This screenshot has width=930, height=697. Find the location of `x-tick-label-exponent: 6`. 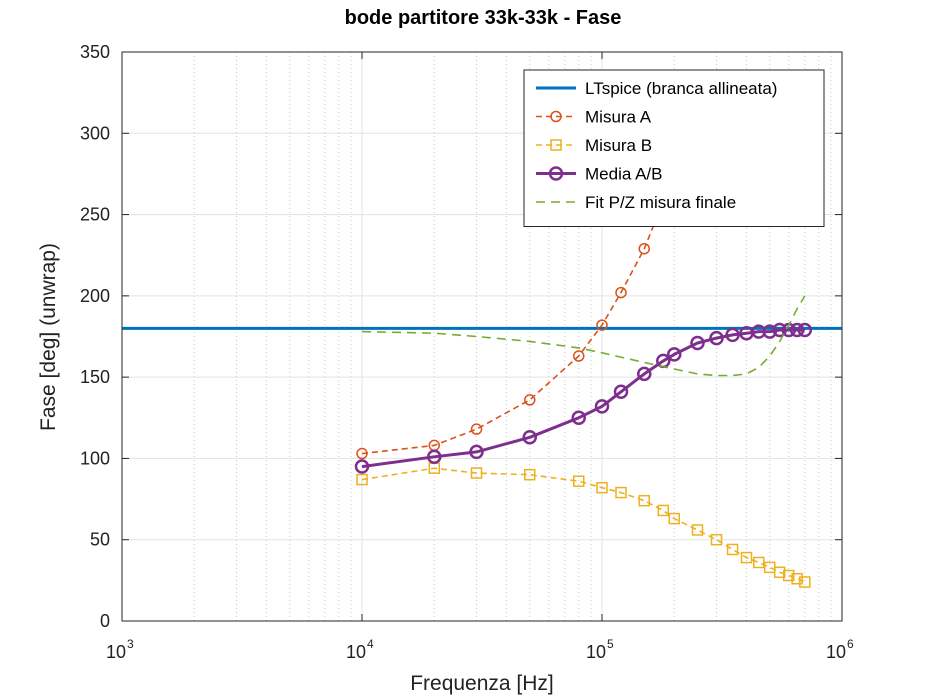

x-tick-label-exponent: 6 is located at coordinates (850, 644).